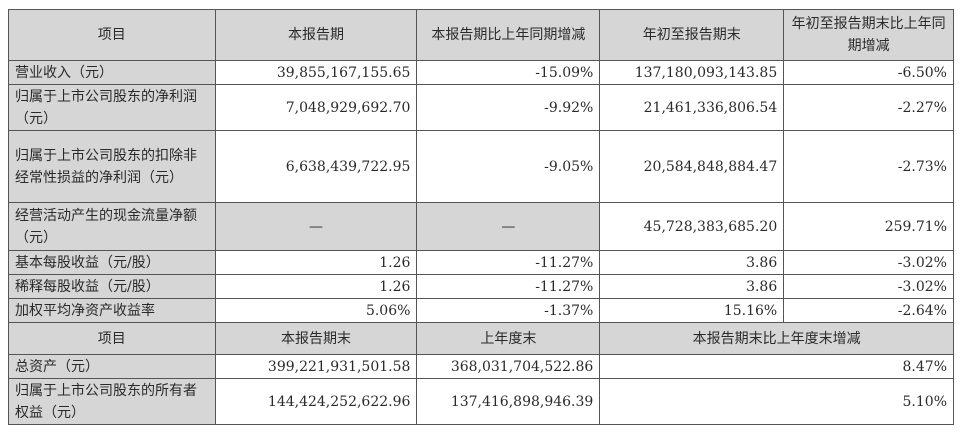 This screenshot has width=960, height=436. Describe the element at coordinates (776, 401) in the screenshot. I see `cell: 5.10%` at that location.